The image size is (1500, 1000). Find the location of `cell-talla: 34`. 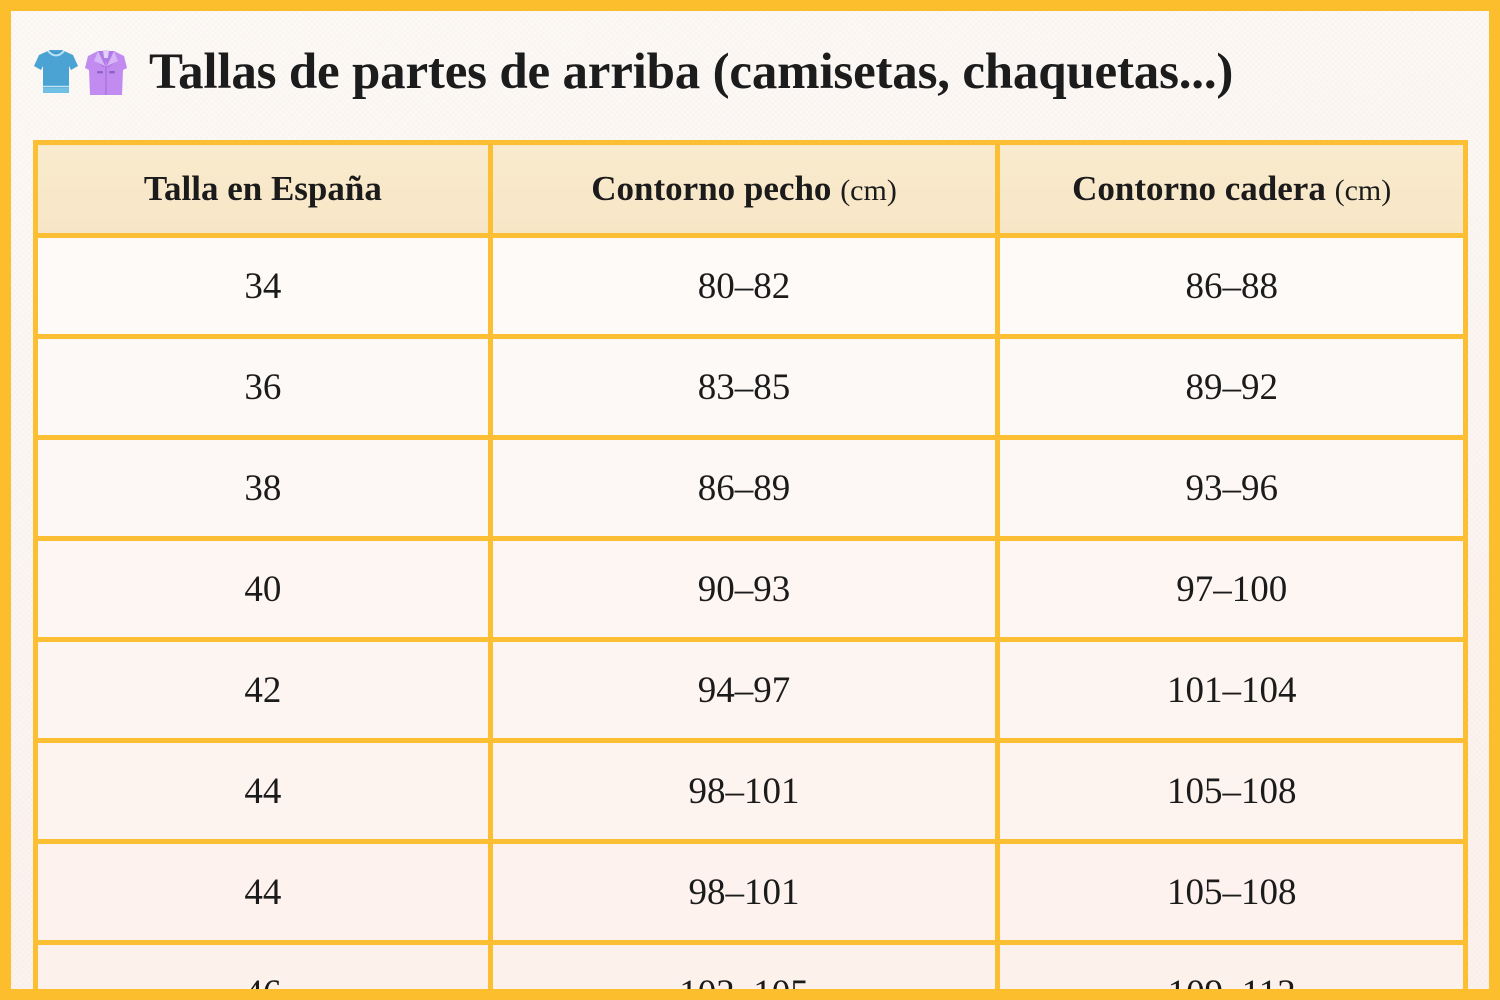

cell-talla: 34 is located at coordinates (263, 286).